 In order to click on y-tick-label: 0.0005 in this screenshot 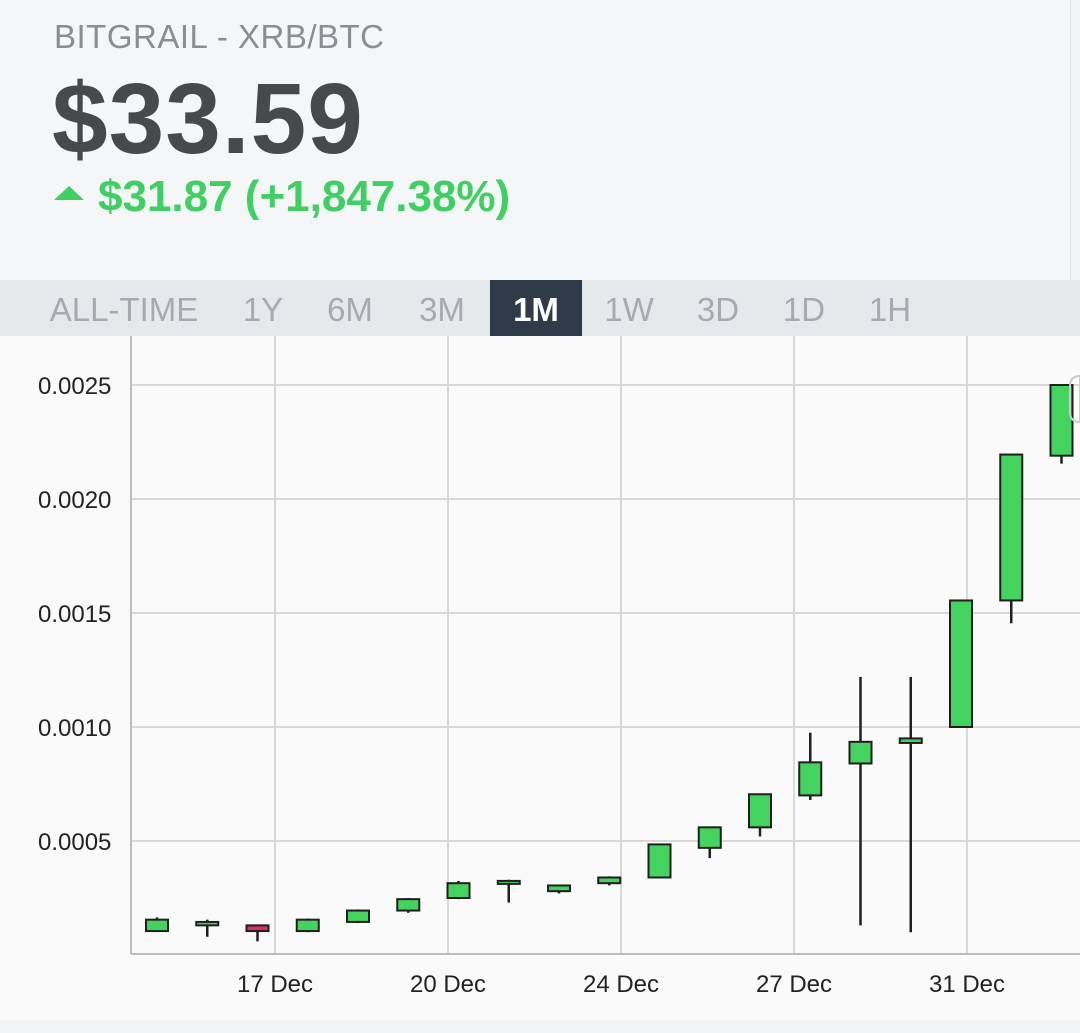, I will do `click(74, 842)`.